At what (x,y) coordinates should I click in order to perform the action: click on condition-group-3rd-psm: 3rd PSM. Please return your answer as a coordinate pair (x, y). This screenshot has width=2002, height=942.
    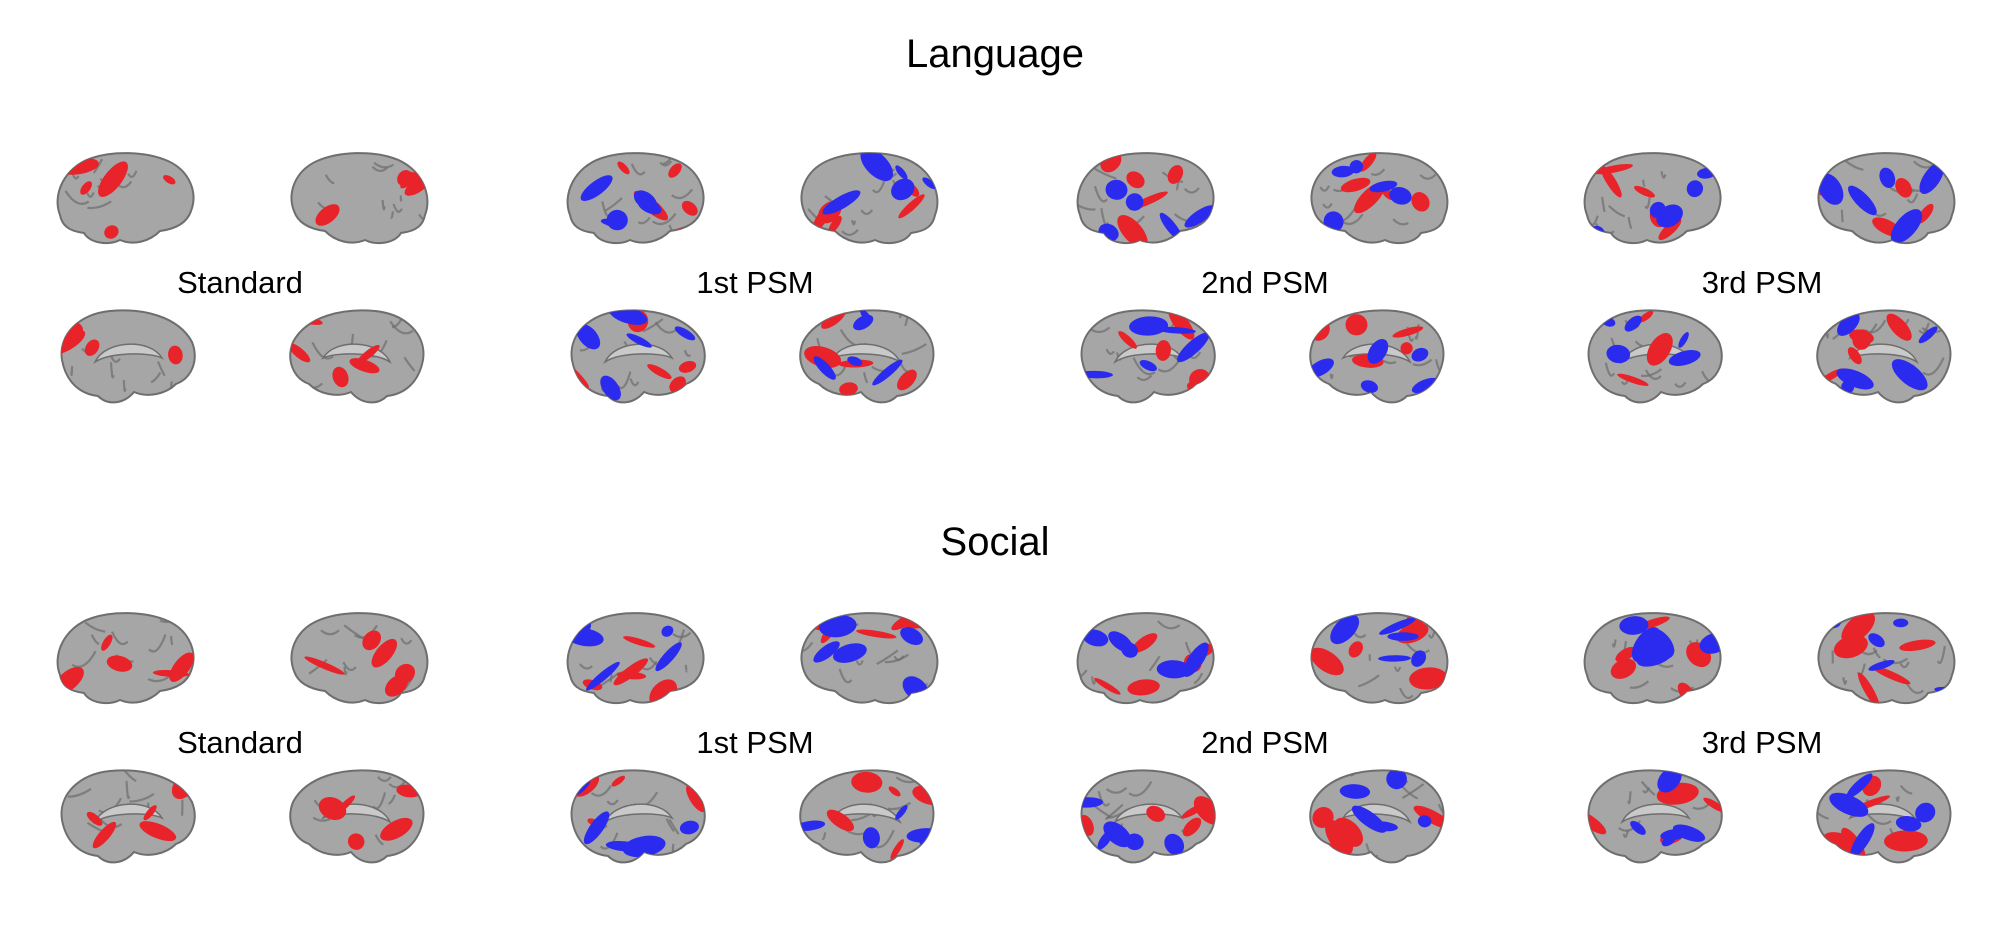
    Looking at the image, I should click on (1772, 740).